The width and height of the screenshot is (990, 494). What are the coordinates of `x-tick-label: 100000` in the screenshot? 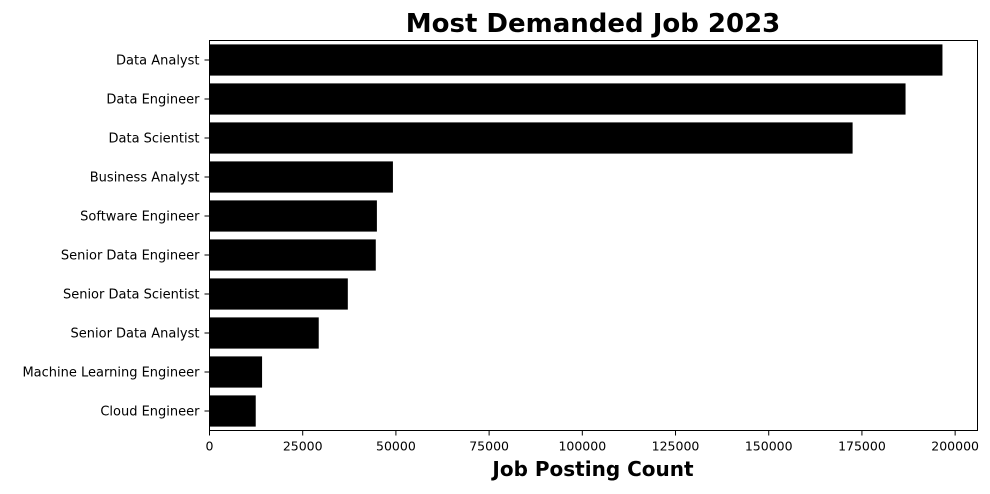 It's located at (582, 446).